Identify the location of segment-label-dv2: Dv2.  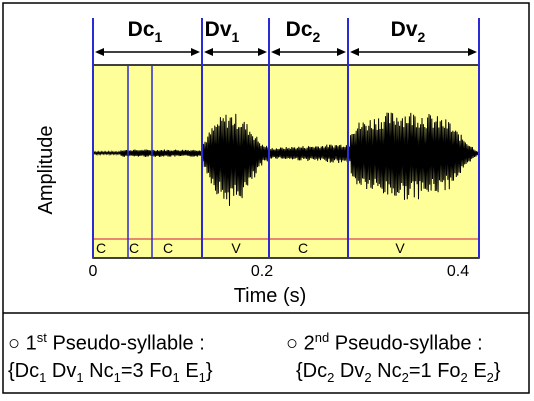
(408, 31).